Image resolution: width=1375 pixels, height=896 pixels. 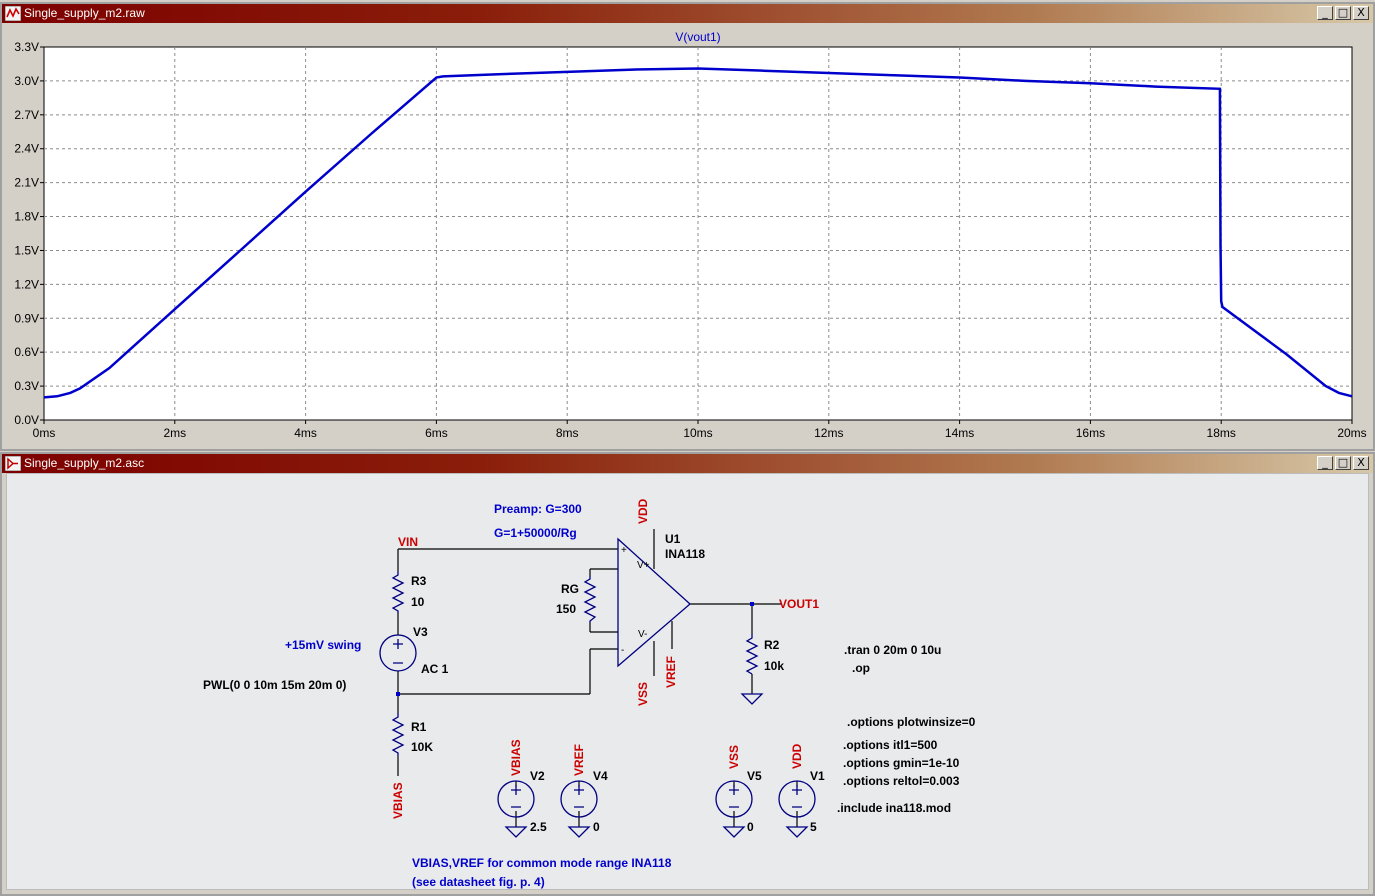 I want to click on directive-itl1: .options itl1=500, so click(x=890, y=745).